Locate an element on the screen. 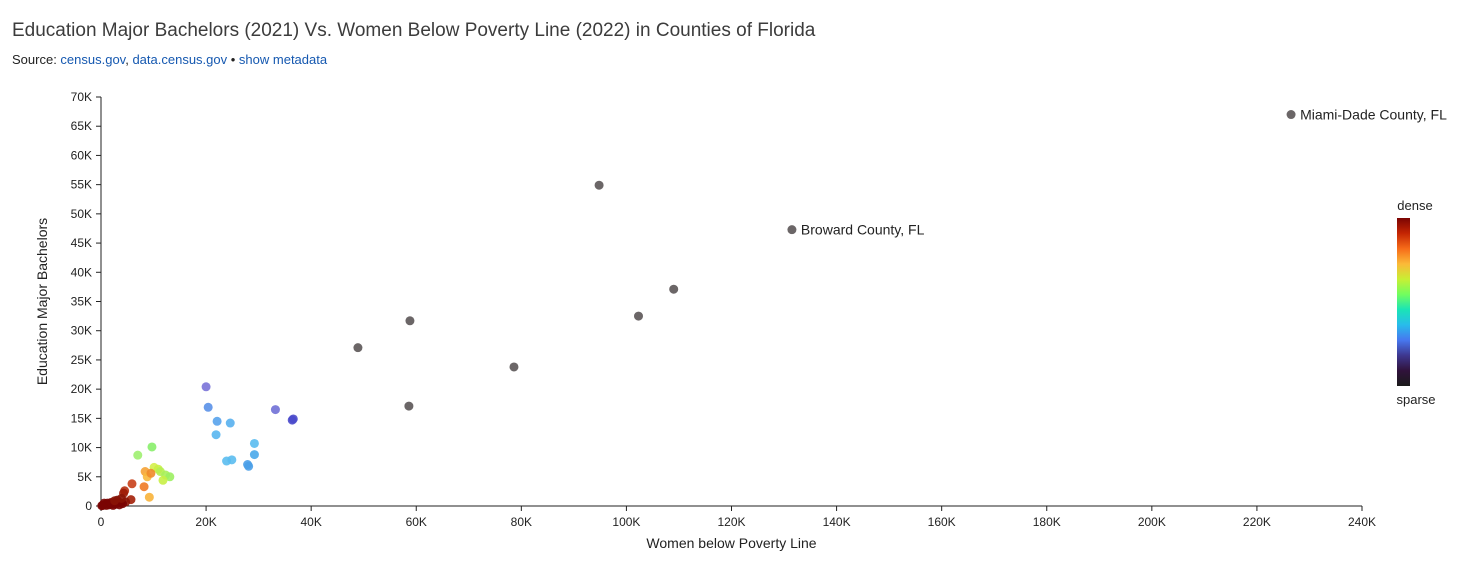  x-tick-label: 100K is located at coordinates (626, 522).